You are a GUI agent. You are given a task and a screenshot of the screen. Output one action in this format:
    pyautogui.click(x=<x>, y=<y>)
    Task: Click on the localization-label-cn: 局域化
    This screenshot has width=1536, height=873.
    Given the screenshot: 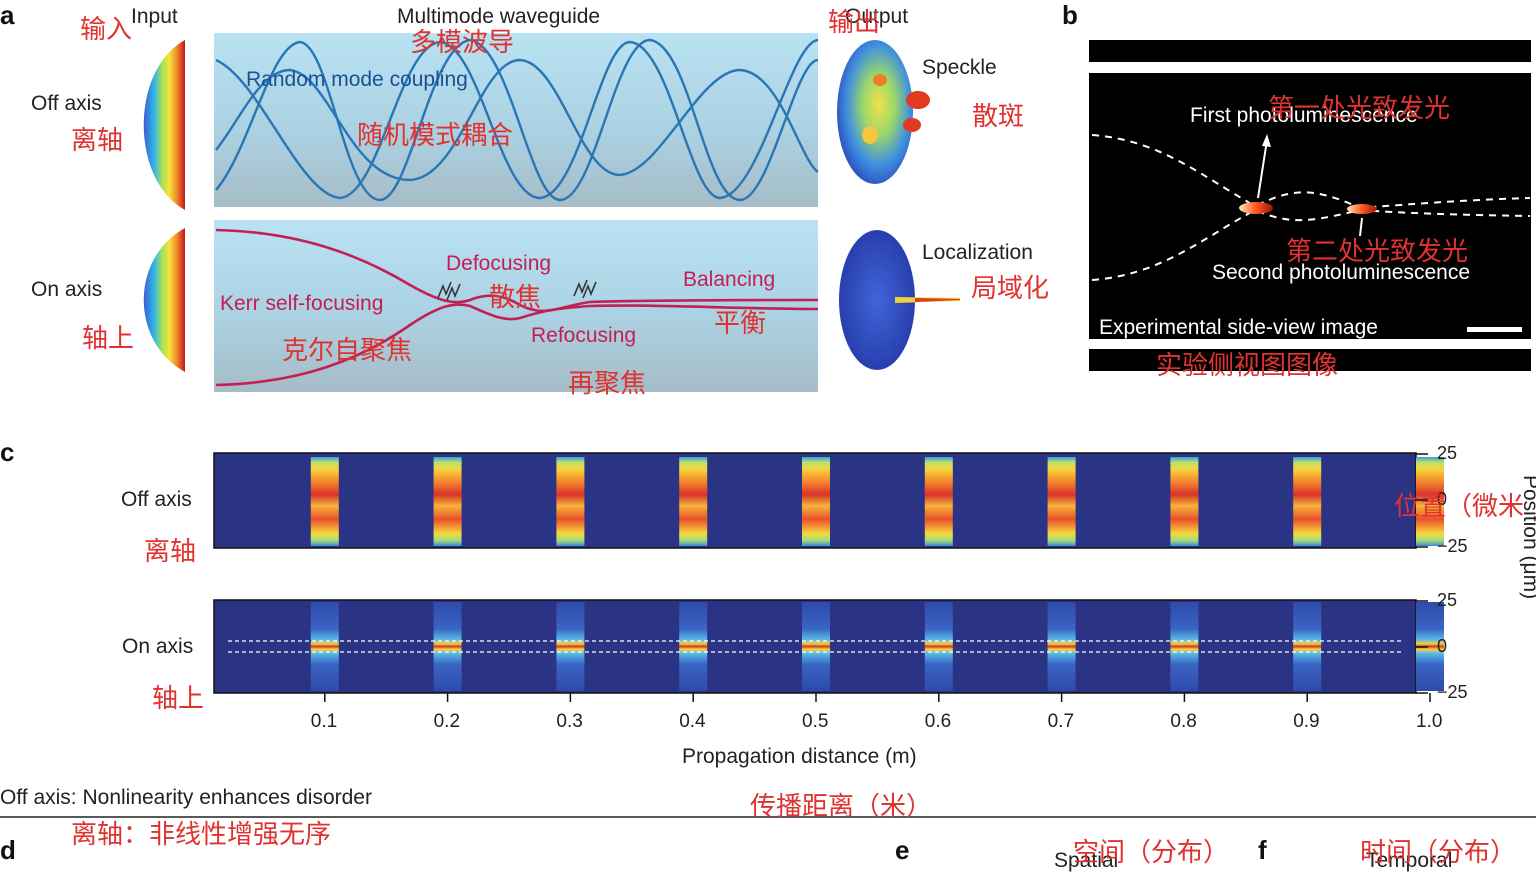 What is the action you would take?
    pyautogui.click(x=1010, y=288)
    